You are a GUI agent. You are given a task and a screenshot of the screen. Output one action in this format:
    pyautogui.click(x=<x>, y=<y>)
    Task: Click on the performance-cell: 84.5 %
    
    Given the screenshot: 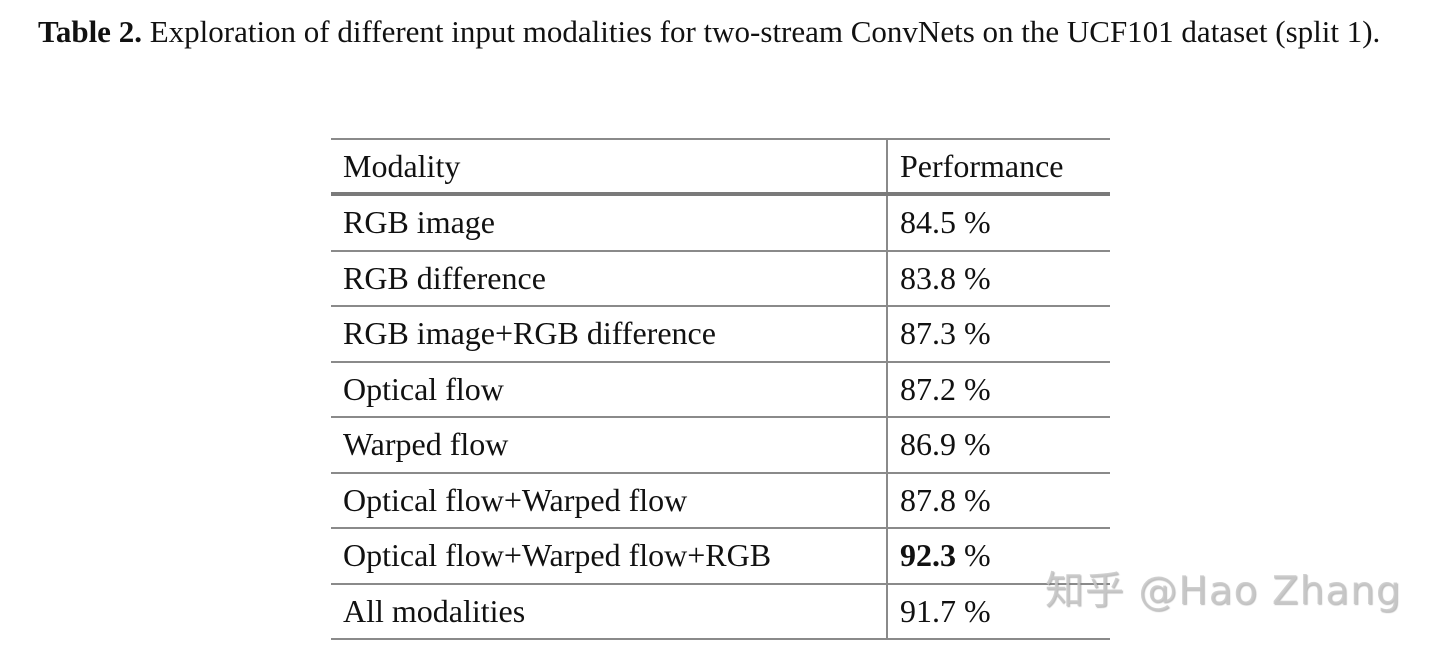 What is the action you would take?
    pyautogui.click(x=998, y=223)
    